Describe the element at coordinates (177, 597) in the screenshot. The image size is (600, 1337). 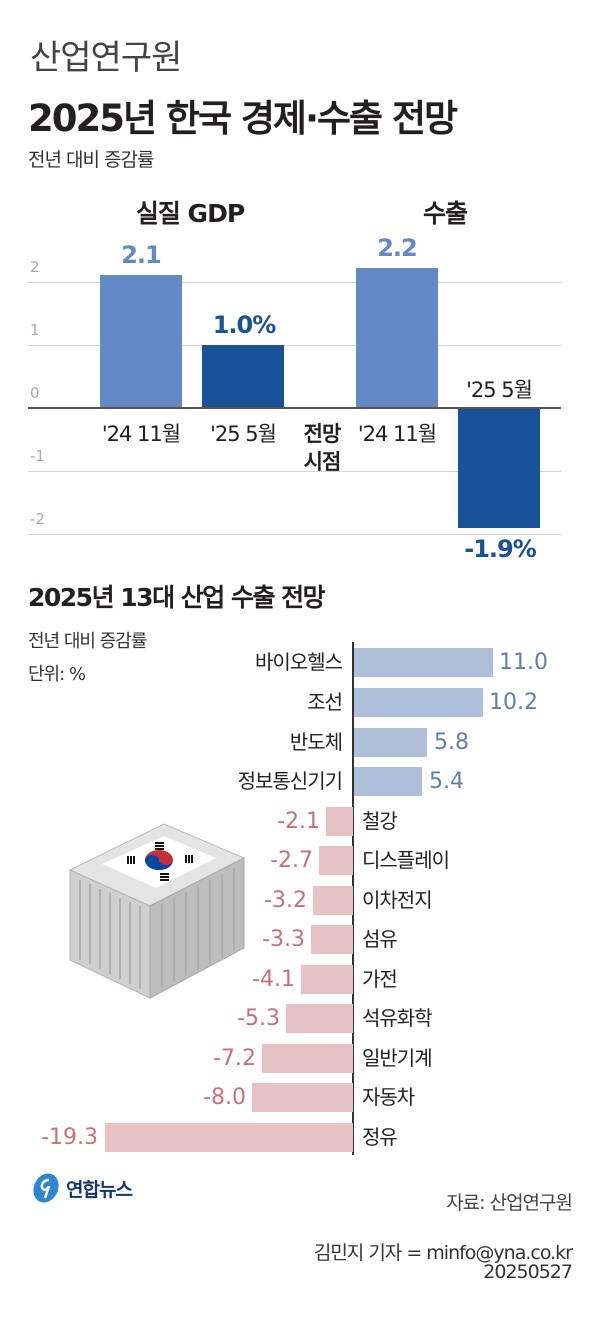
I see `section-title: 2025년 13대 산업 수출 전망` at that location.